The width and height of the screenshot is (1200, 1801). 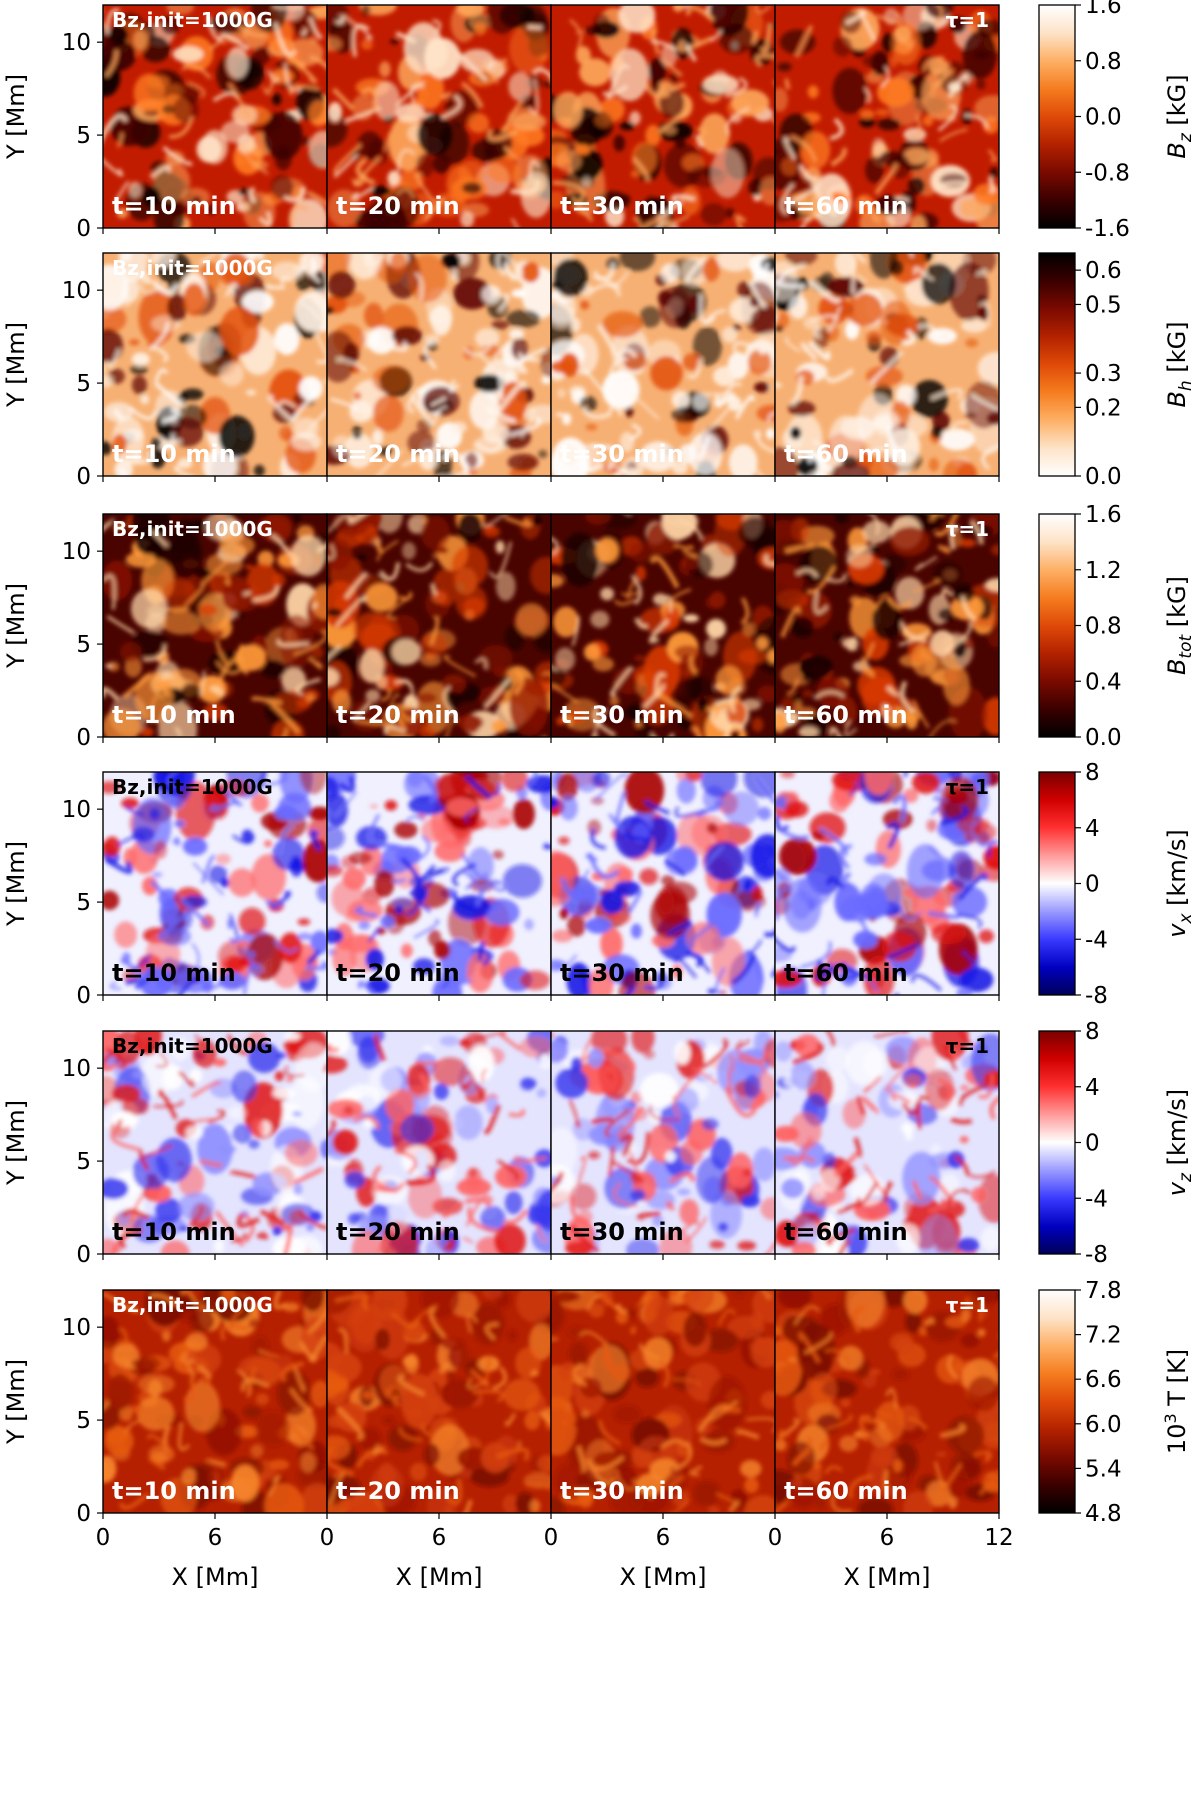 What do you see at coordinates (1103, 374) in the screenshot?
I see `colorbar-tick-label: 0.3` at bounding box center [1103, 374].